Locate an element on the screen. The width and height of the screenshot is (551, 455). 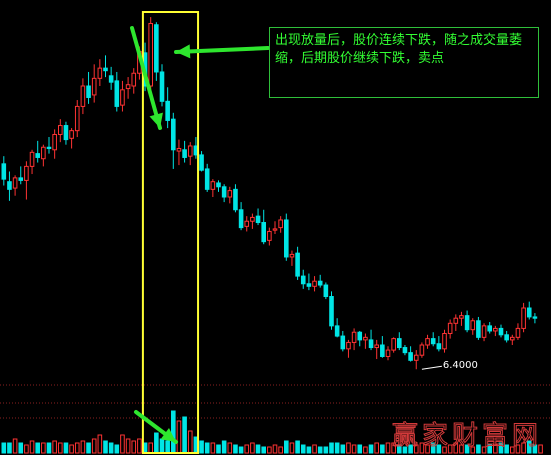
volume-series is located at coordinates (272, 432).